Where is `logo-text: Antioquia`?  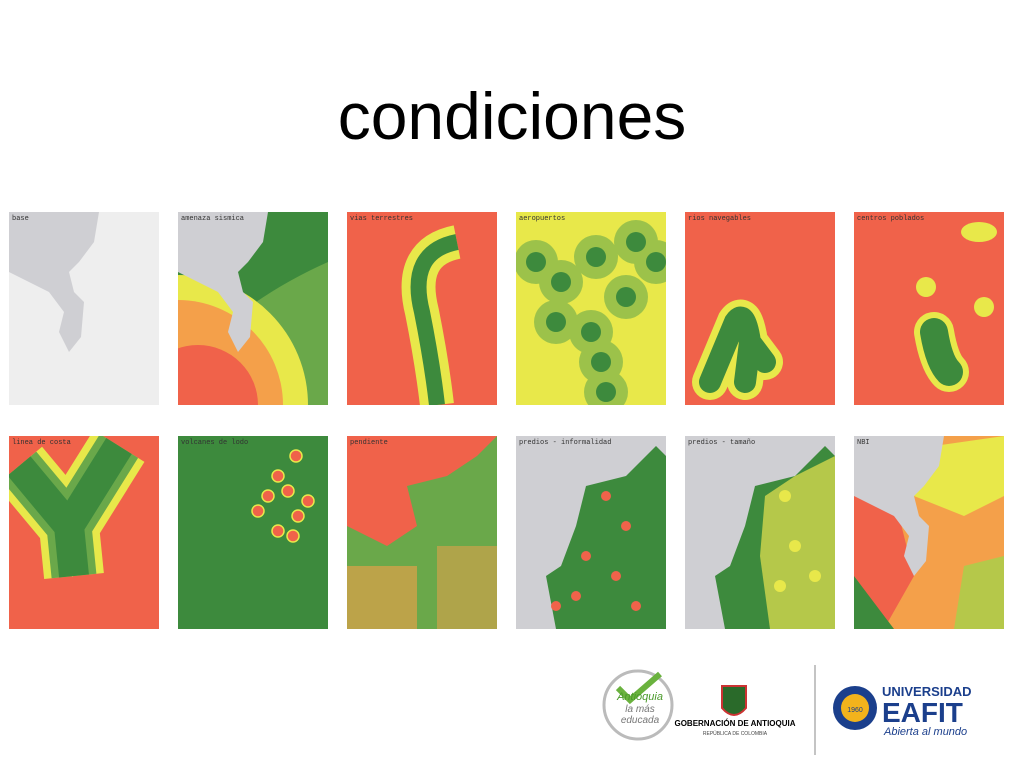
logo-text: Antioquia is located at coordinates (639, 697).